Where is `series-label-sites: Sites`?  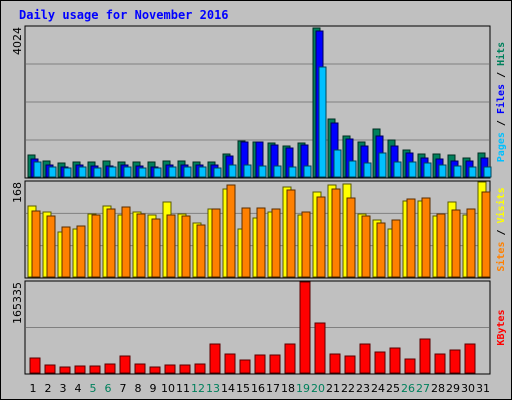 series-label-sites: Sites is located at coordinates (501, 257).